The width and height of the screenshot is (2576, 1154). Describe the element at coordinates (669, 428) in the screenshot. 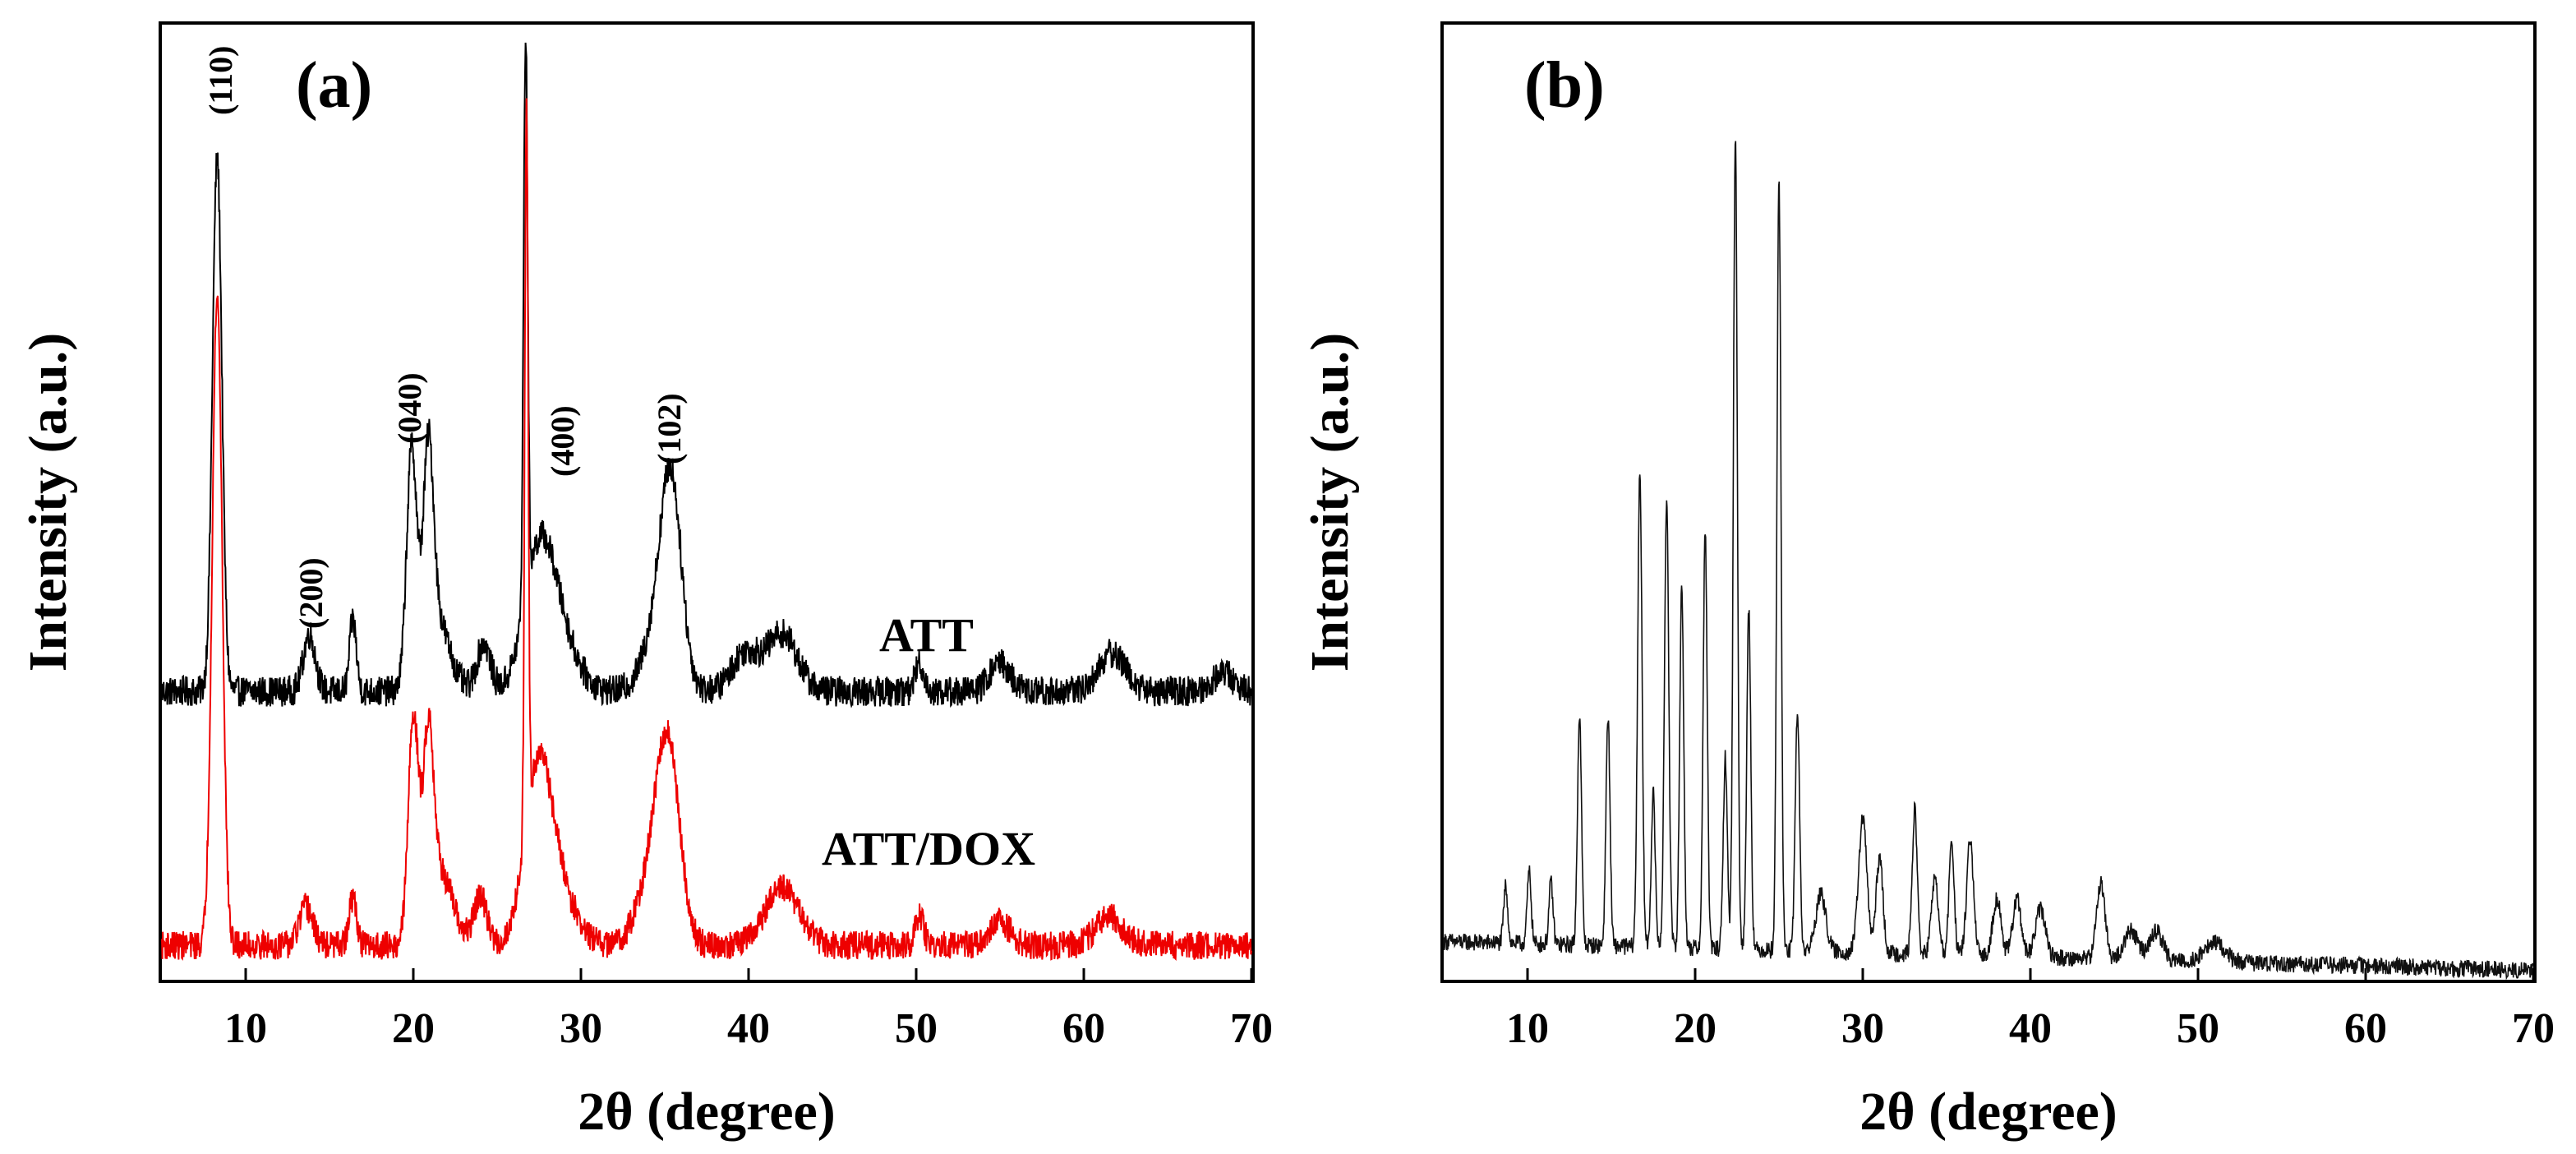

I see `peak-label-102: (102)` at that location.